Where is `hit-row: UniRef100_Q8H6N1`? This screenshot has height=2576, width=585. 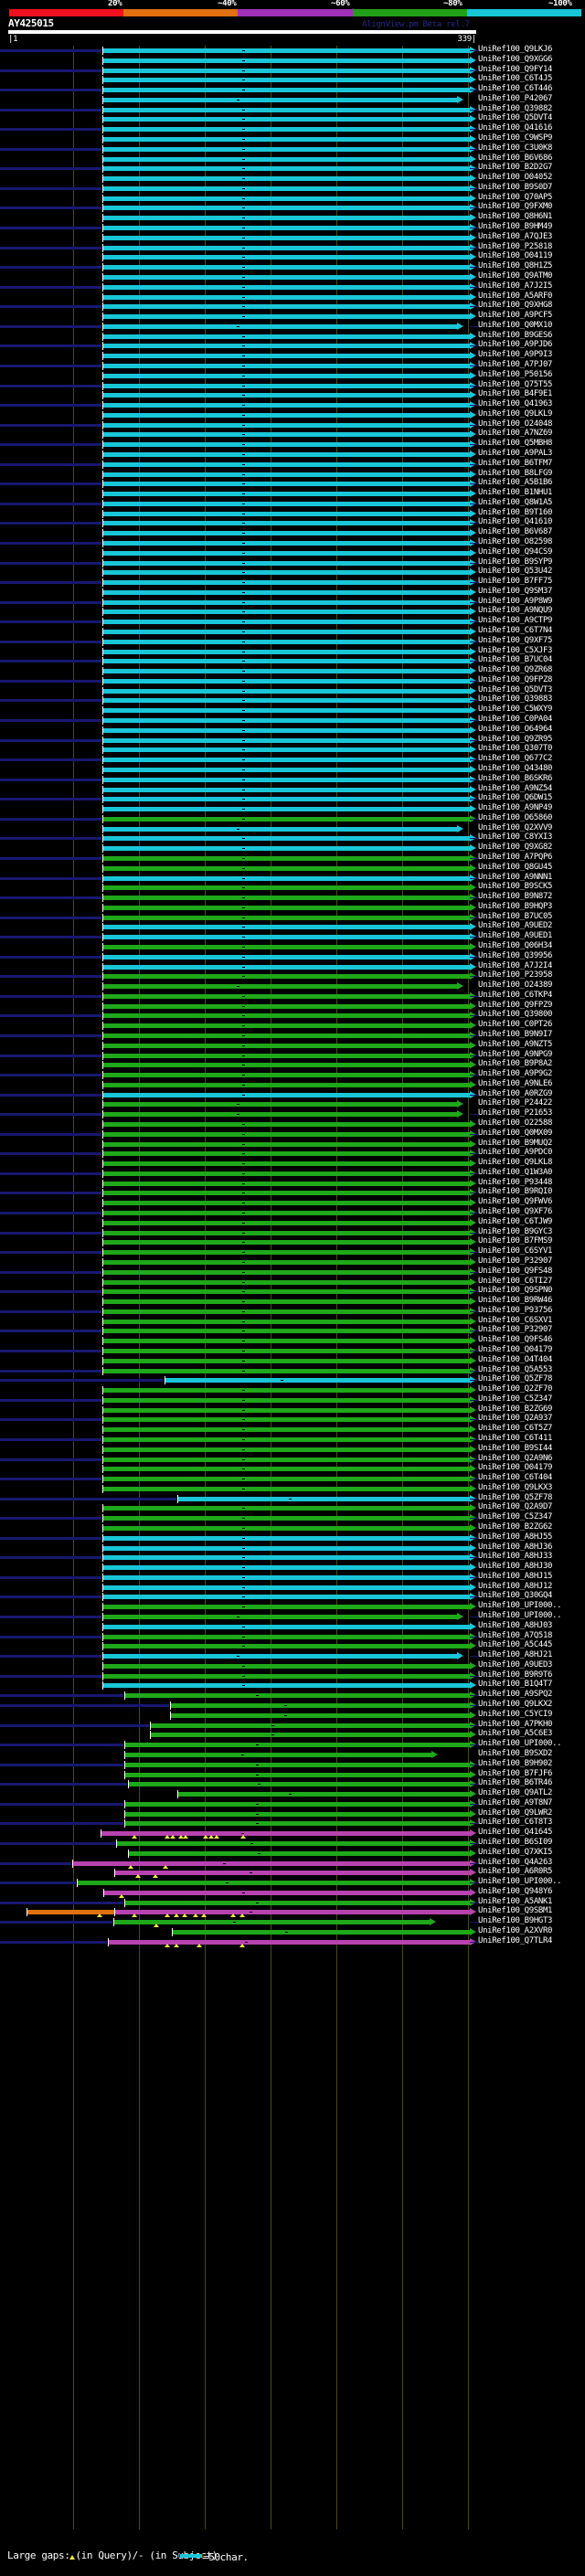 hit-row: UniRef100_Q8H6N1 is located at coordinates (293, 217).